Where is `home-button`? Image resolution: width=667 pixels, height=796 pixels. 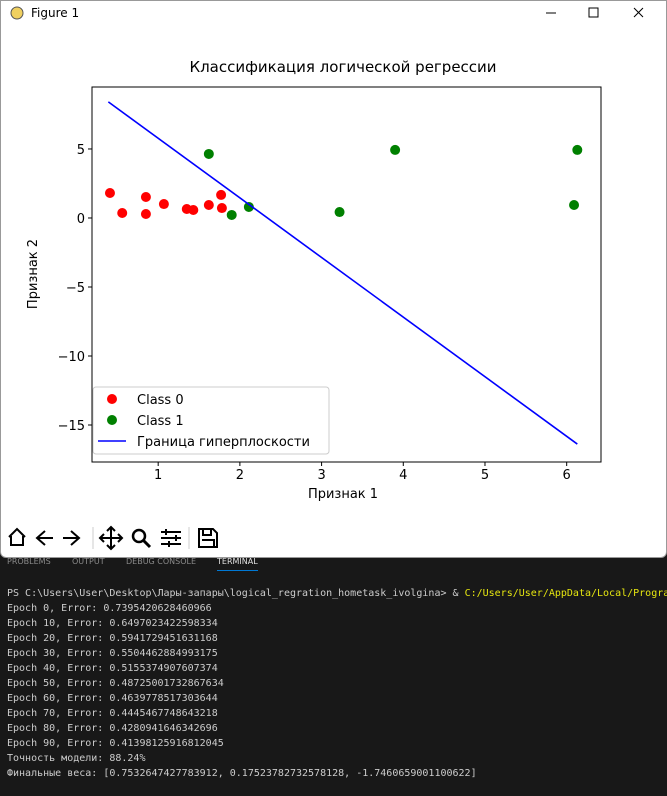
home-button is located at coordinates (17, 536).